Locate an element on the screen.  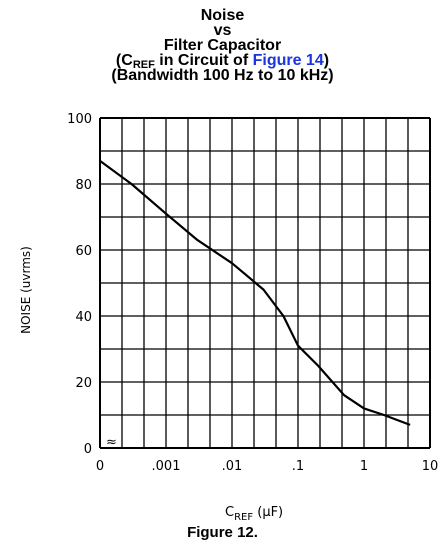
figure-14-link: Figure 14 is located at coordinates (288, 60).